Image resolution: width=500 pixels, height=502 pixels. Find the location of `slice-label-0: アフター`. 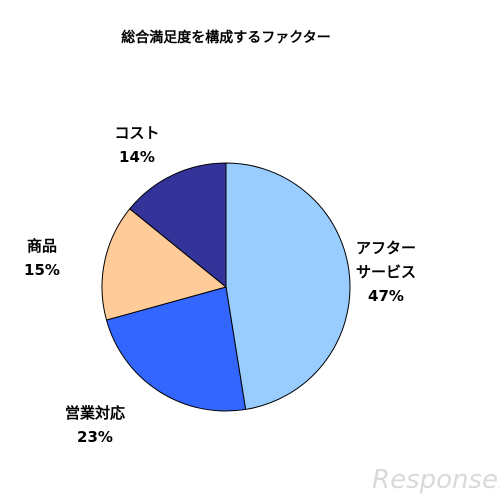

slice-label-0: アフター is located at coordinates (386, 248).